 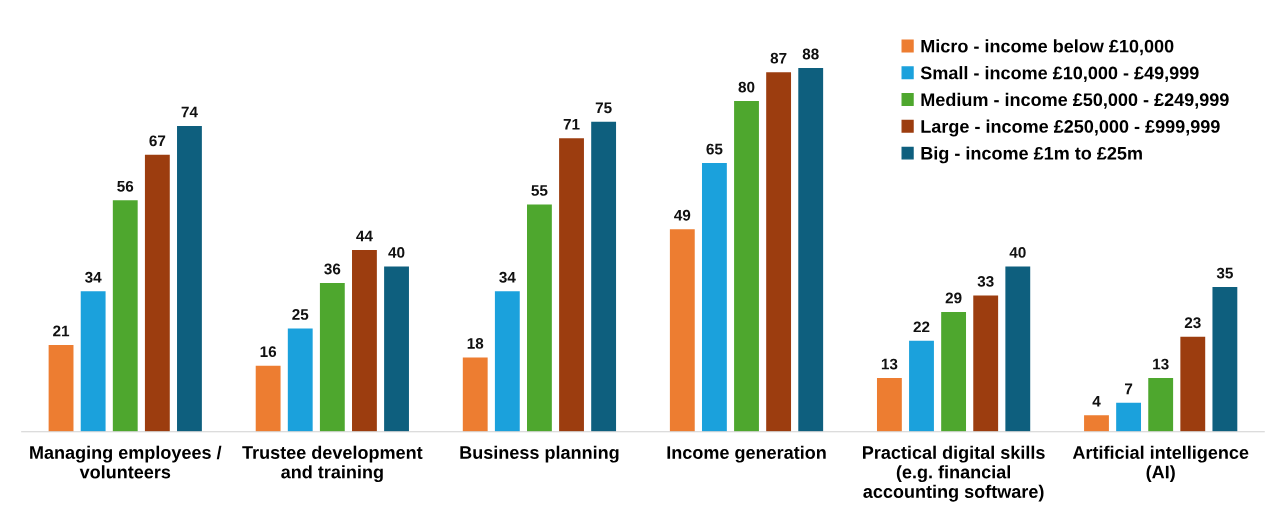 What do you see at coordinates (714, 149) in the screenshot?
I see `data-label: 65` at bounding box center [714, 149].